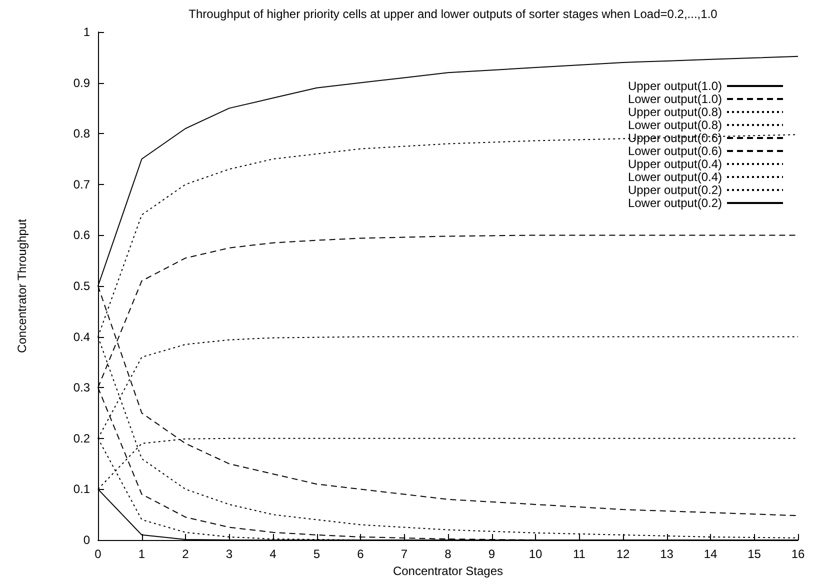 The image size is (814, 588). Describe the element at coordinates (623, 554) in the screenshot. I see `x-tick-label: 12` at that location.